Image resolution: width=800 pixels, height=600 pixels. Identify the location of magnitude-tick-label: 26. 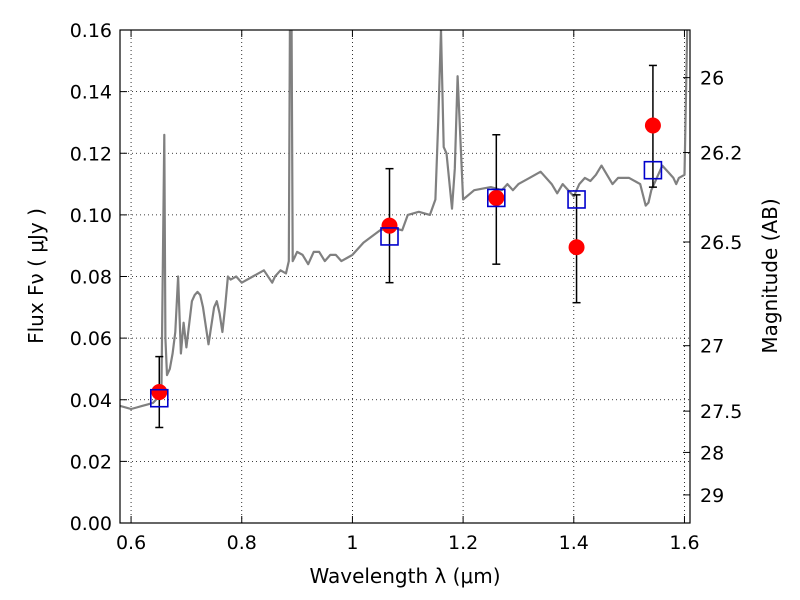
(712, 79).